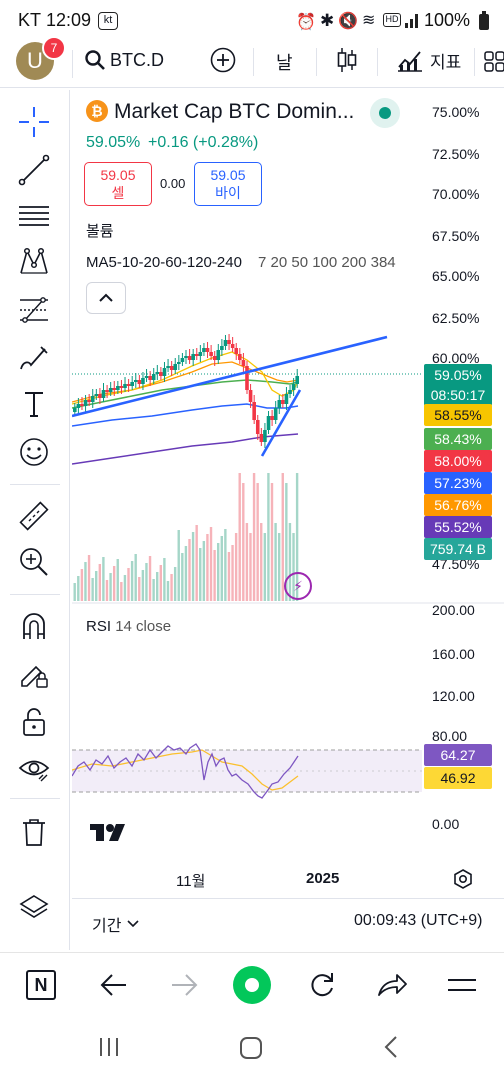 This screenshot has width=504, height=1080. Describe the element at coordinates (463, 881) in the screenshot. I see `chart-settings-button` at that location.